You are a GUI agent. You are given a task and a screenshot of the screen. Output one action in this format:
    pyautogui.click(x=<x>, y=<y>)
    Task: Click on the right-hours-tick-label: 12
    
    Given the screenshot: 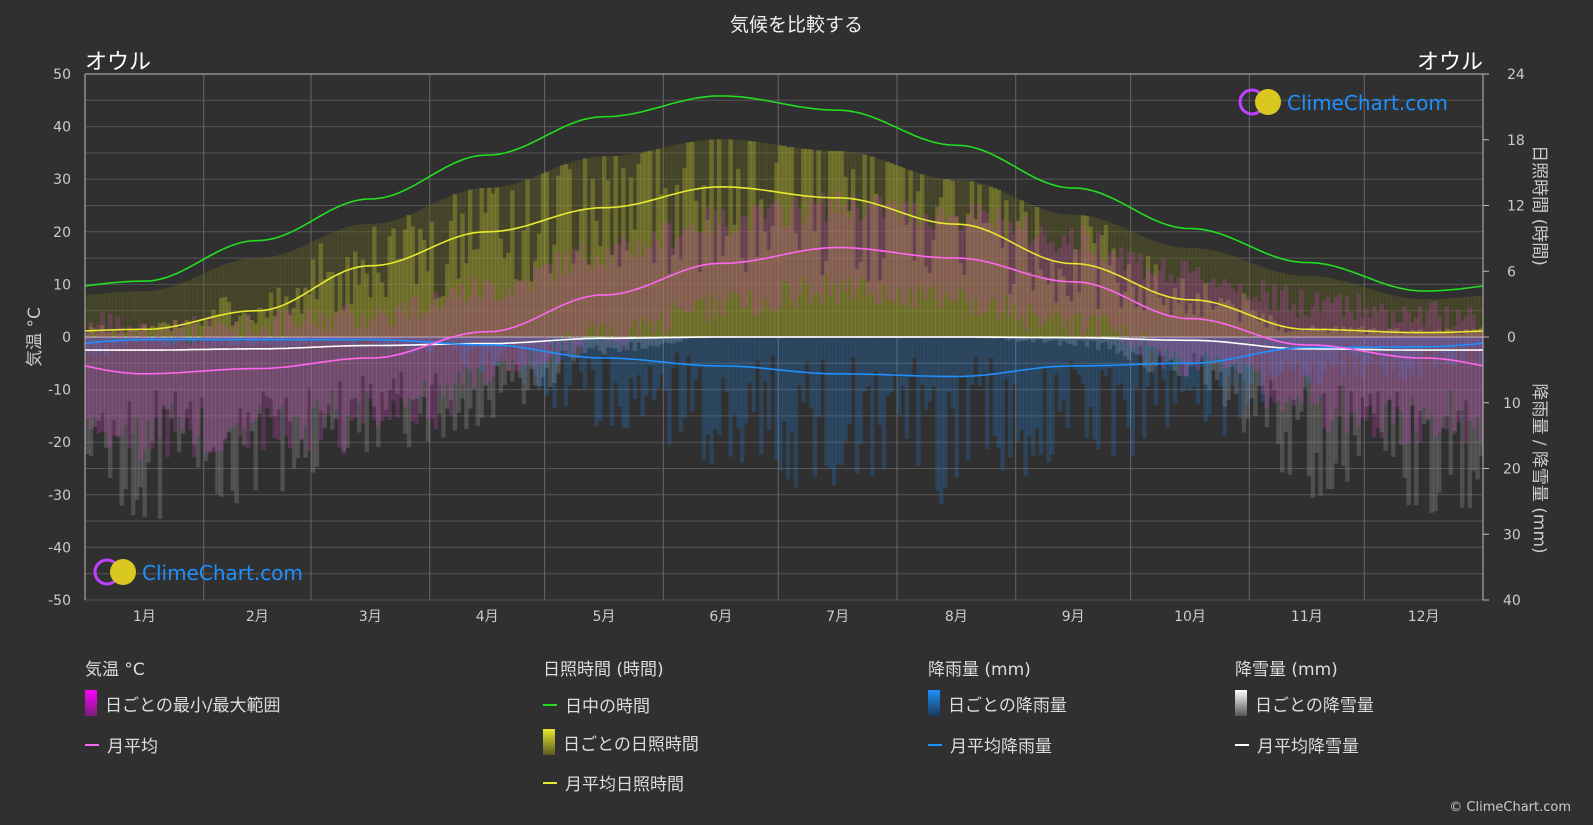 What is the action you would take?
    pyautogui.click(x=1516, y=207)
    